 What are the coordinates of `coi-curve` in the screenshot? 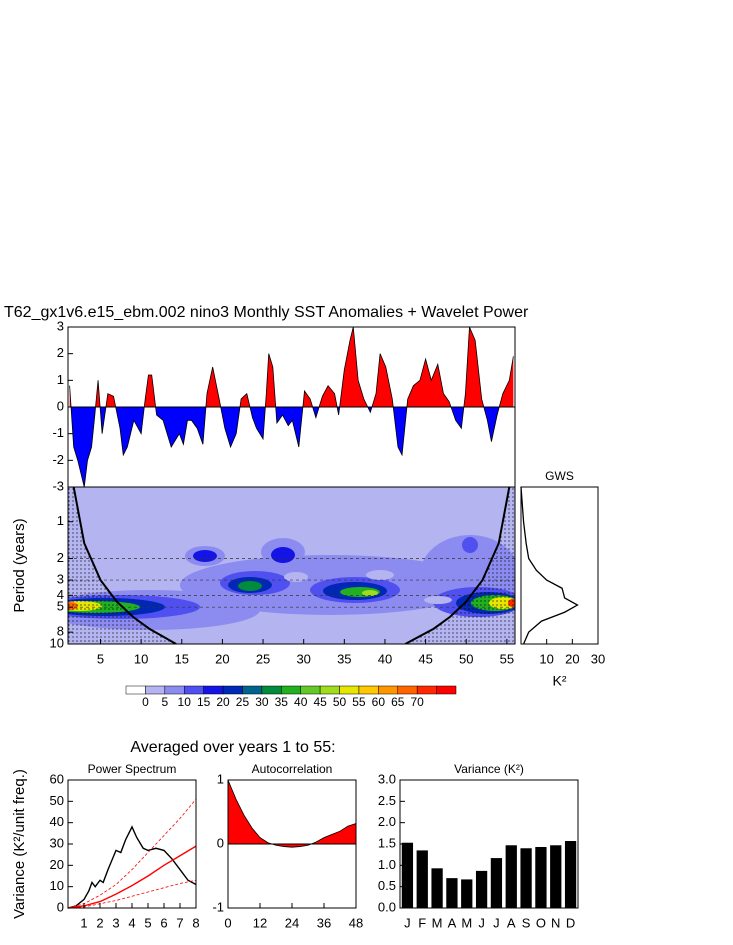 It's located at (124, 565).